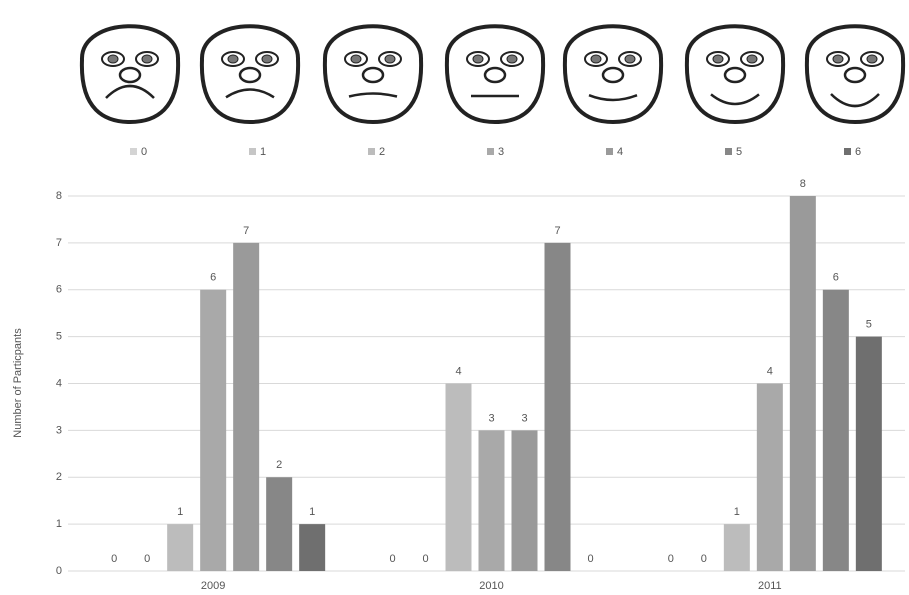  Describe the element at coordinates (59, 337) in the screenshot. I see `y-tick-label: 5` at that location.